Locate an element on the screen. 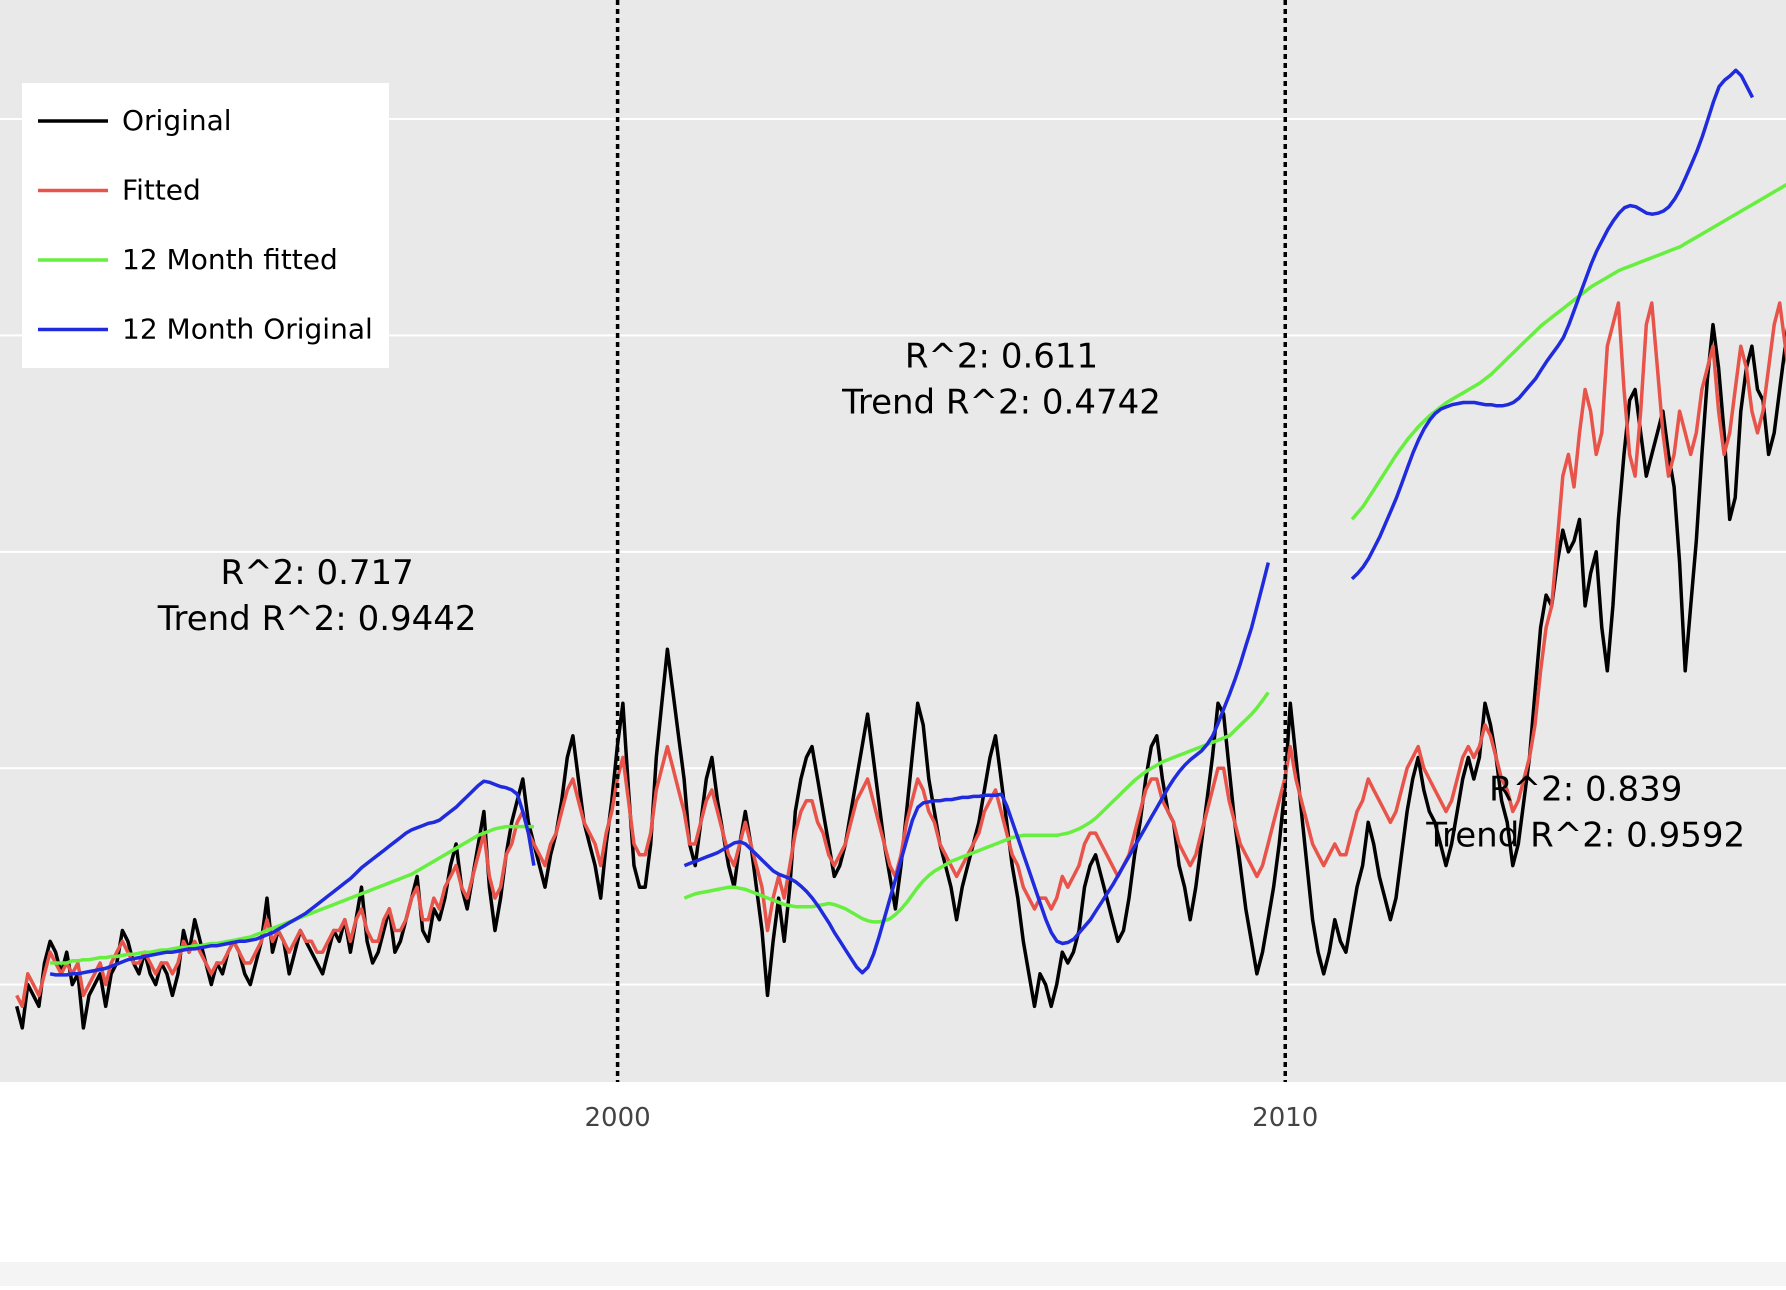  legend-label-12-month-fitted: 12 Month fitted is located at coordinates (230, 259).